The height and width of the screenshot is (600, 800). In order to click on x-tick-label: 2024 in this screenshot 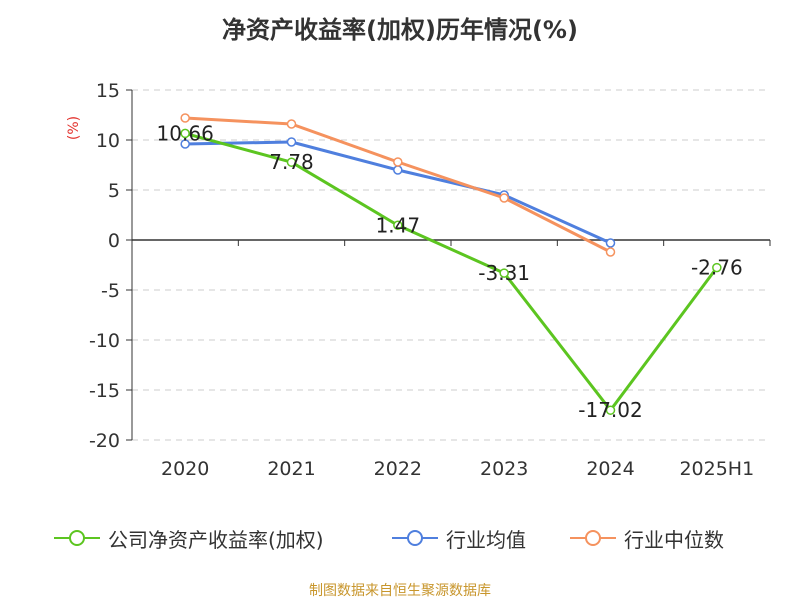, I will do `click(610, 469)`.